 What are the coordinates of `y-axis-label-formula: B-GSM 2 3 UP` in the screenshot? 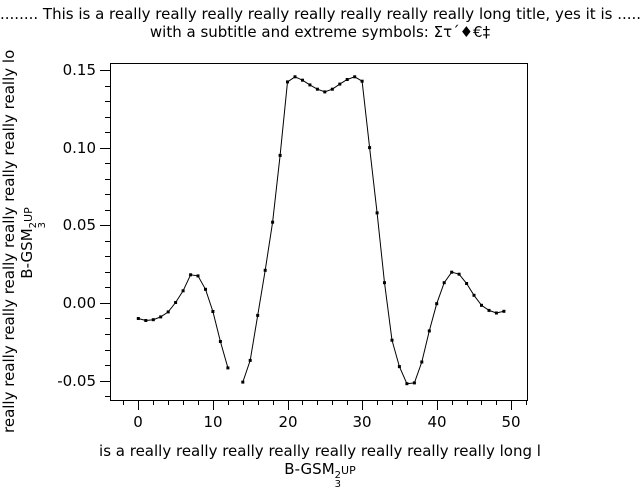 It's located at (33, 243).